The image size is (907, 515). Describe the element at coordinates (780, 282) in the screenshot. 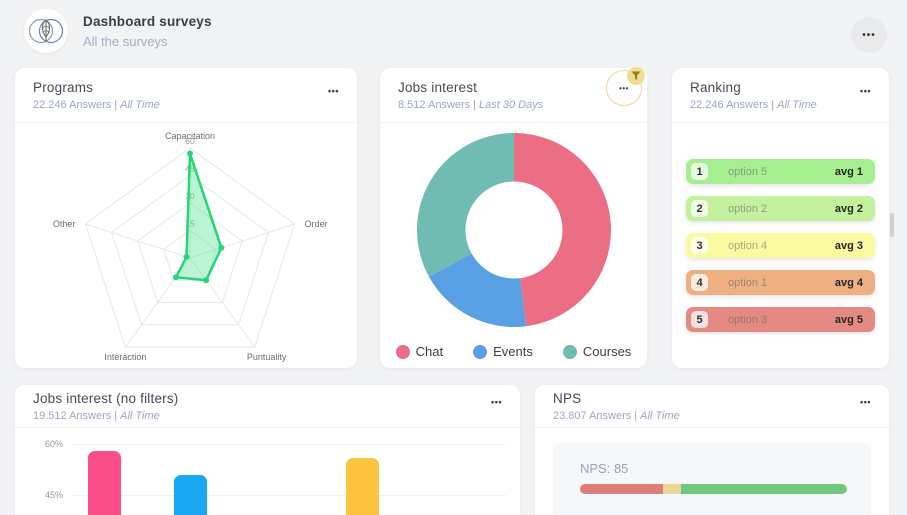

I see `ranking-row: 4 option 1 avg 4` at that location.